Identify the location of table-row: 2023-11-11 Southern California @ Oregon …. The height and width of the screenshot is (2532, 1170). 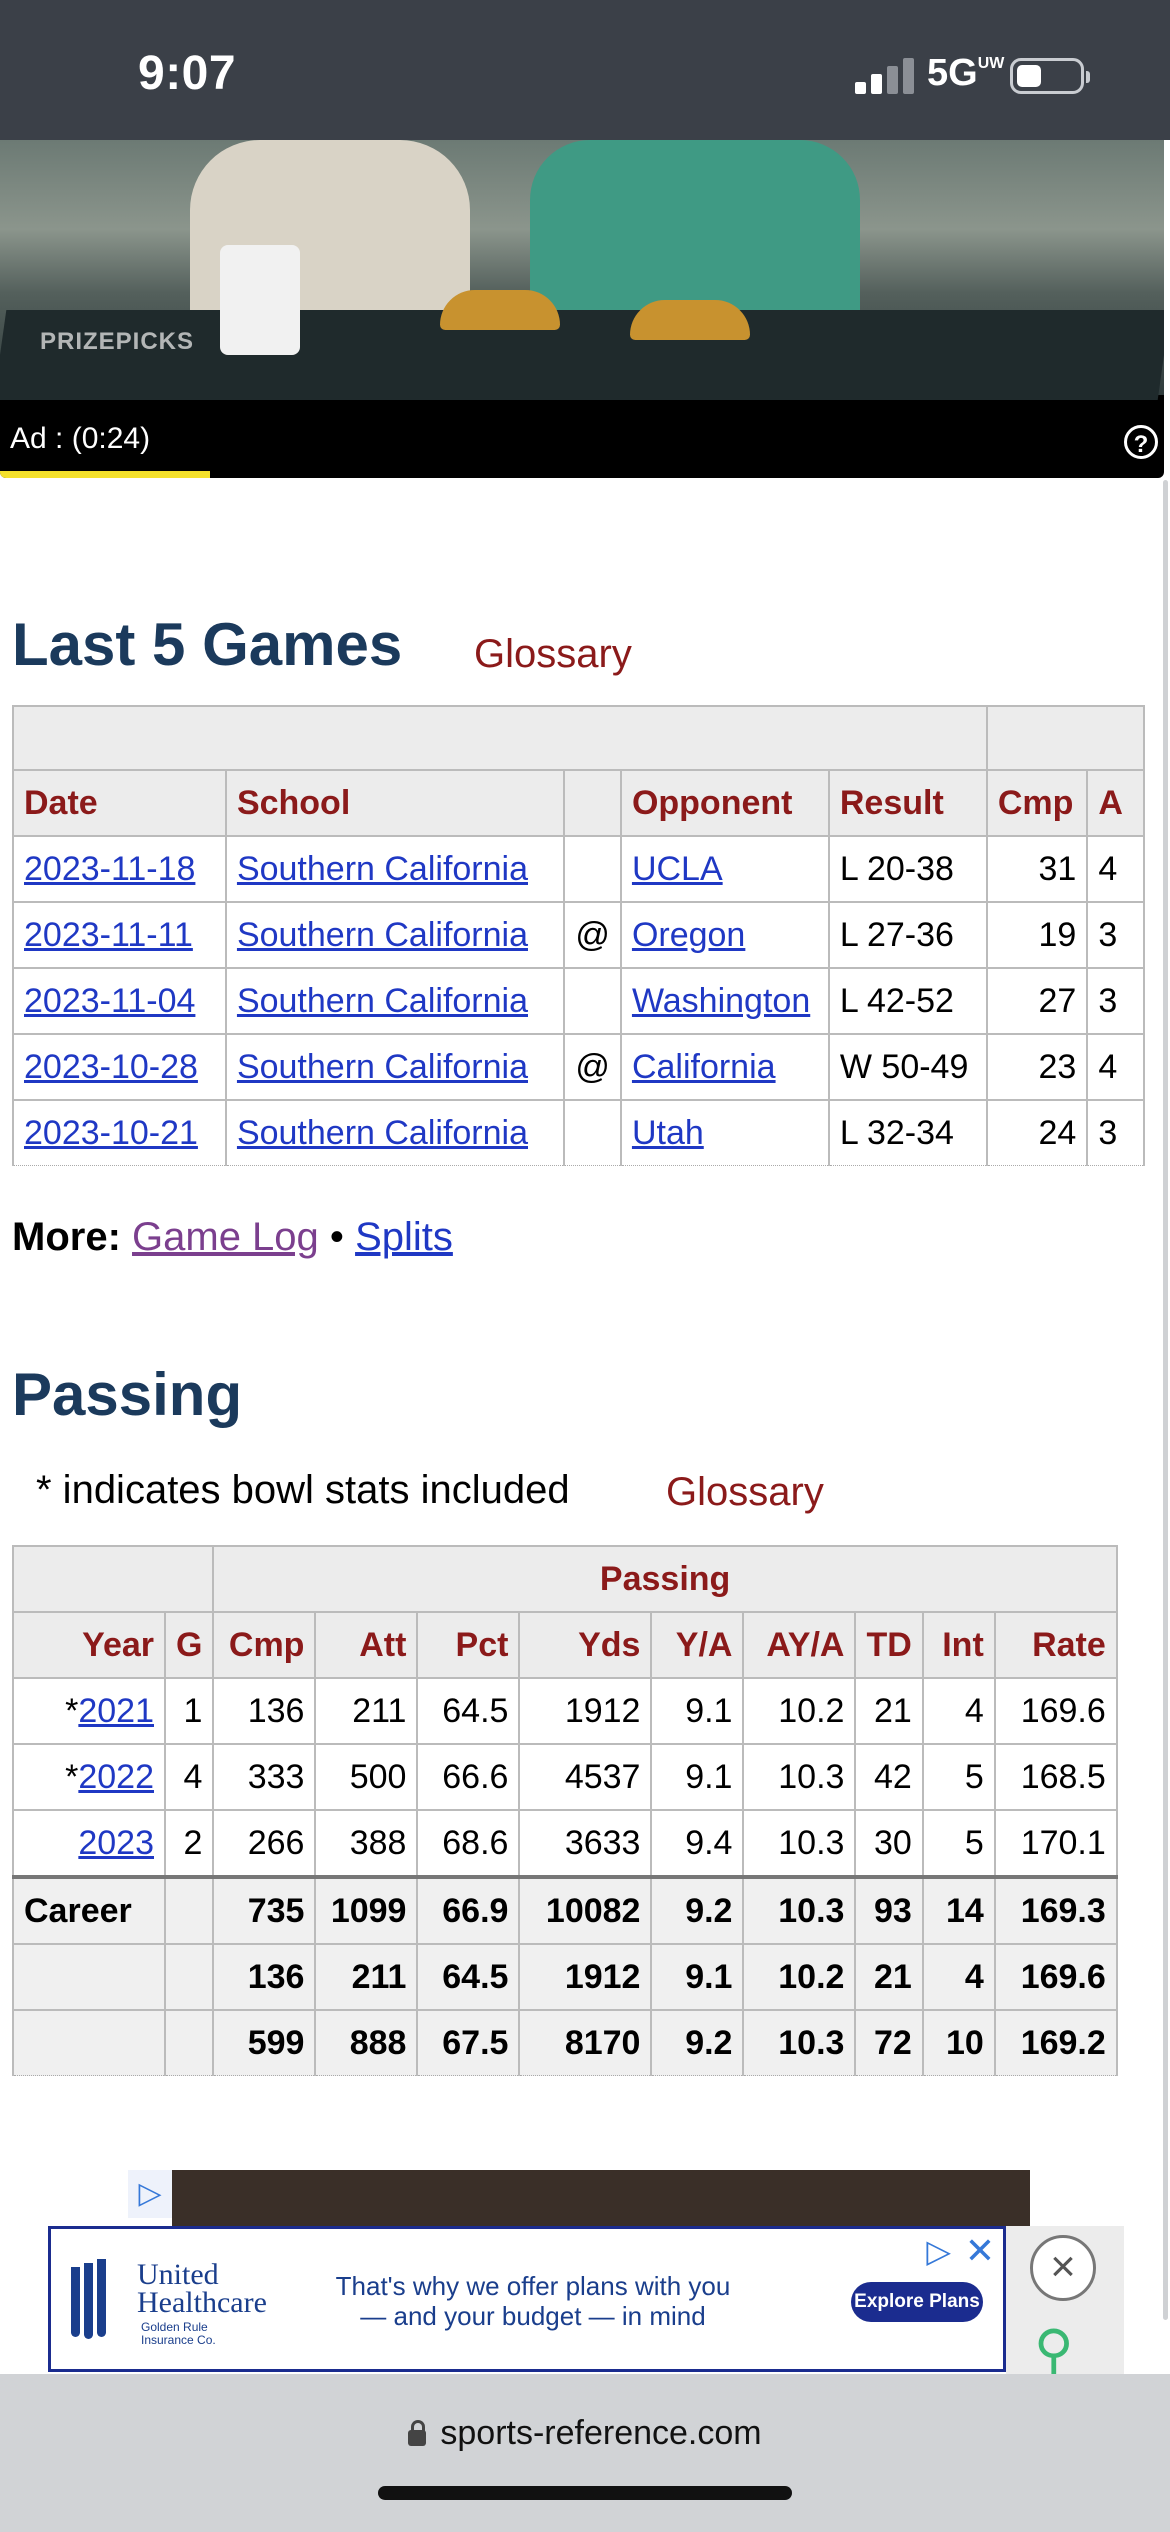
(578, 935).